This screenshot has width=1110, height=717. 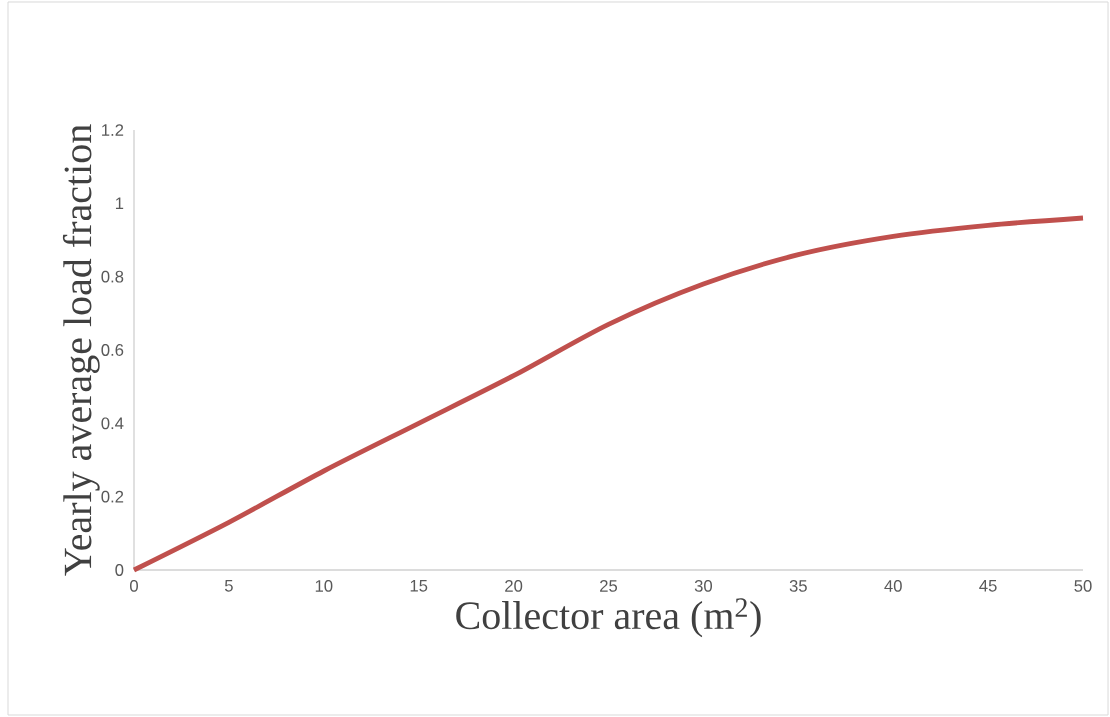 What do you see at coordinates (609, 586) in the screenshot?
I see `x-tick-label: 25` at bounding box center [609, 586].